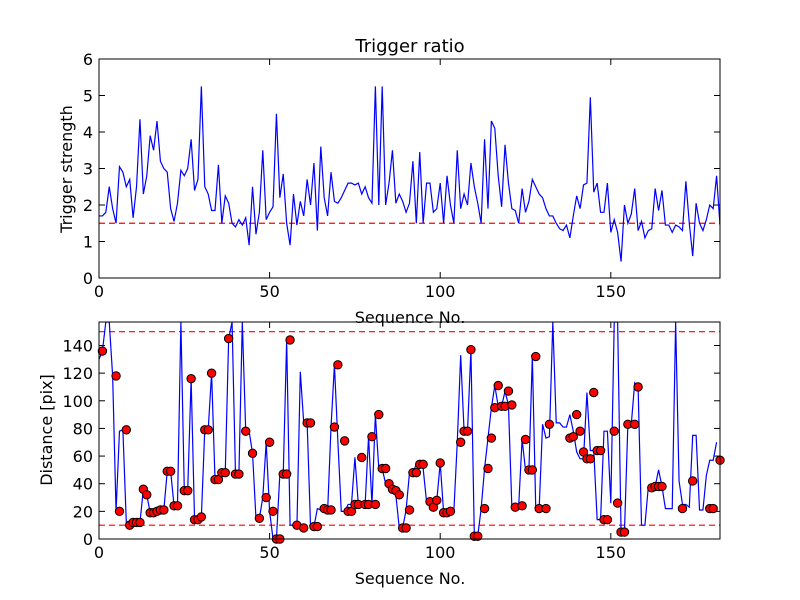  I want to click on top-y-tick-label: 0, so click(88, 278).